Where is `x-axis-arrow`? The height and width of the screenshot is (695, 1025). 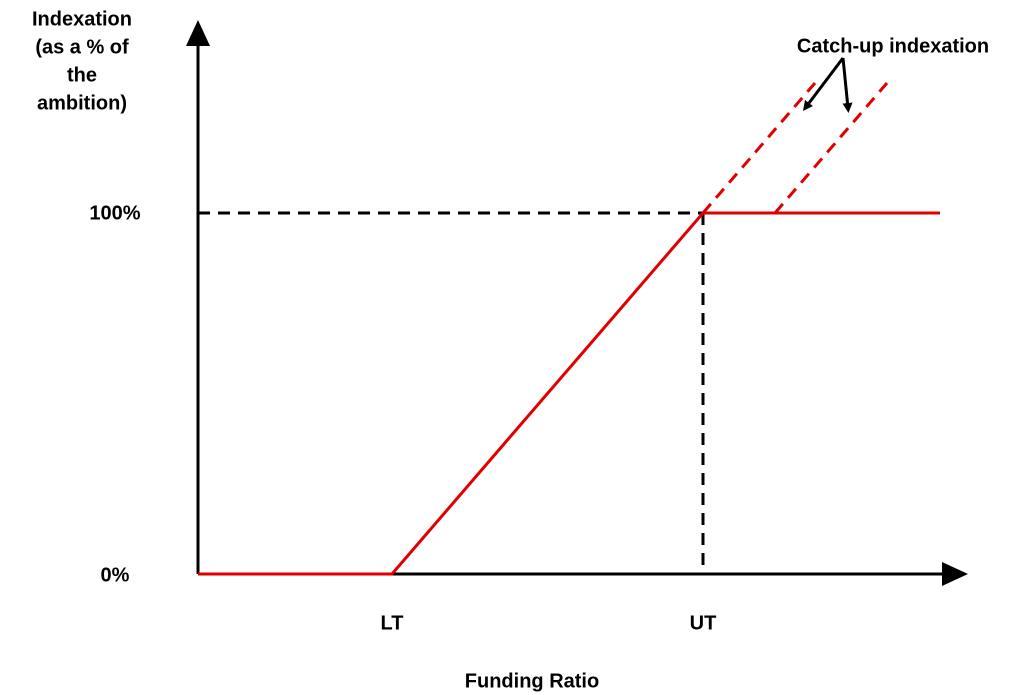 x-axis-arrow is located at coordinates (955, 574).